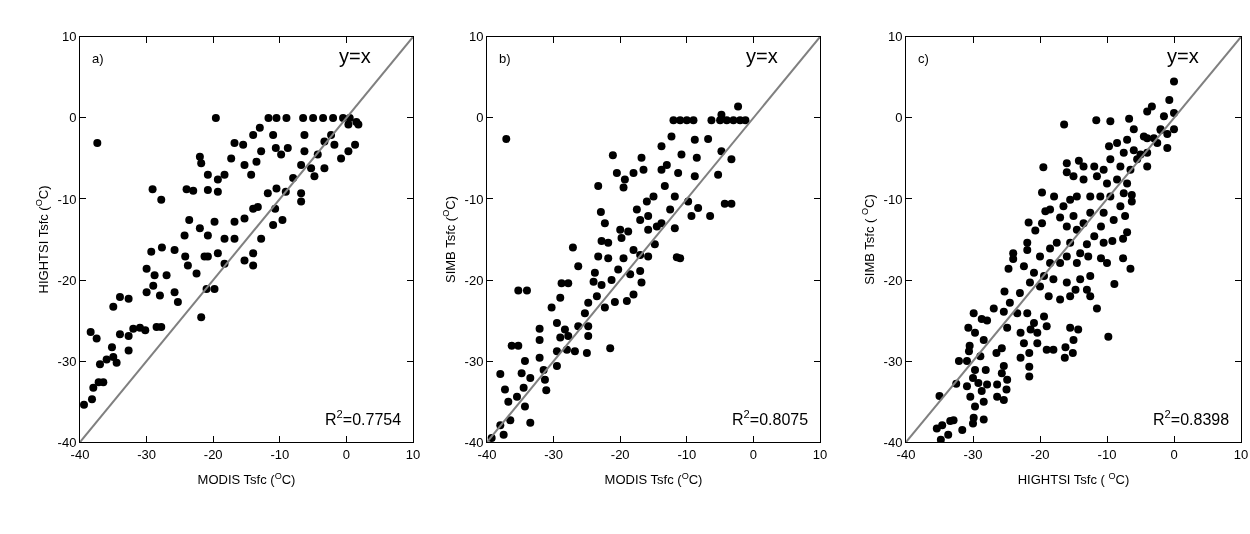  I want to click on annotation: R$^{2}$=0.8398, so click(1191, 418).